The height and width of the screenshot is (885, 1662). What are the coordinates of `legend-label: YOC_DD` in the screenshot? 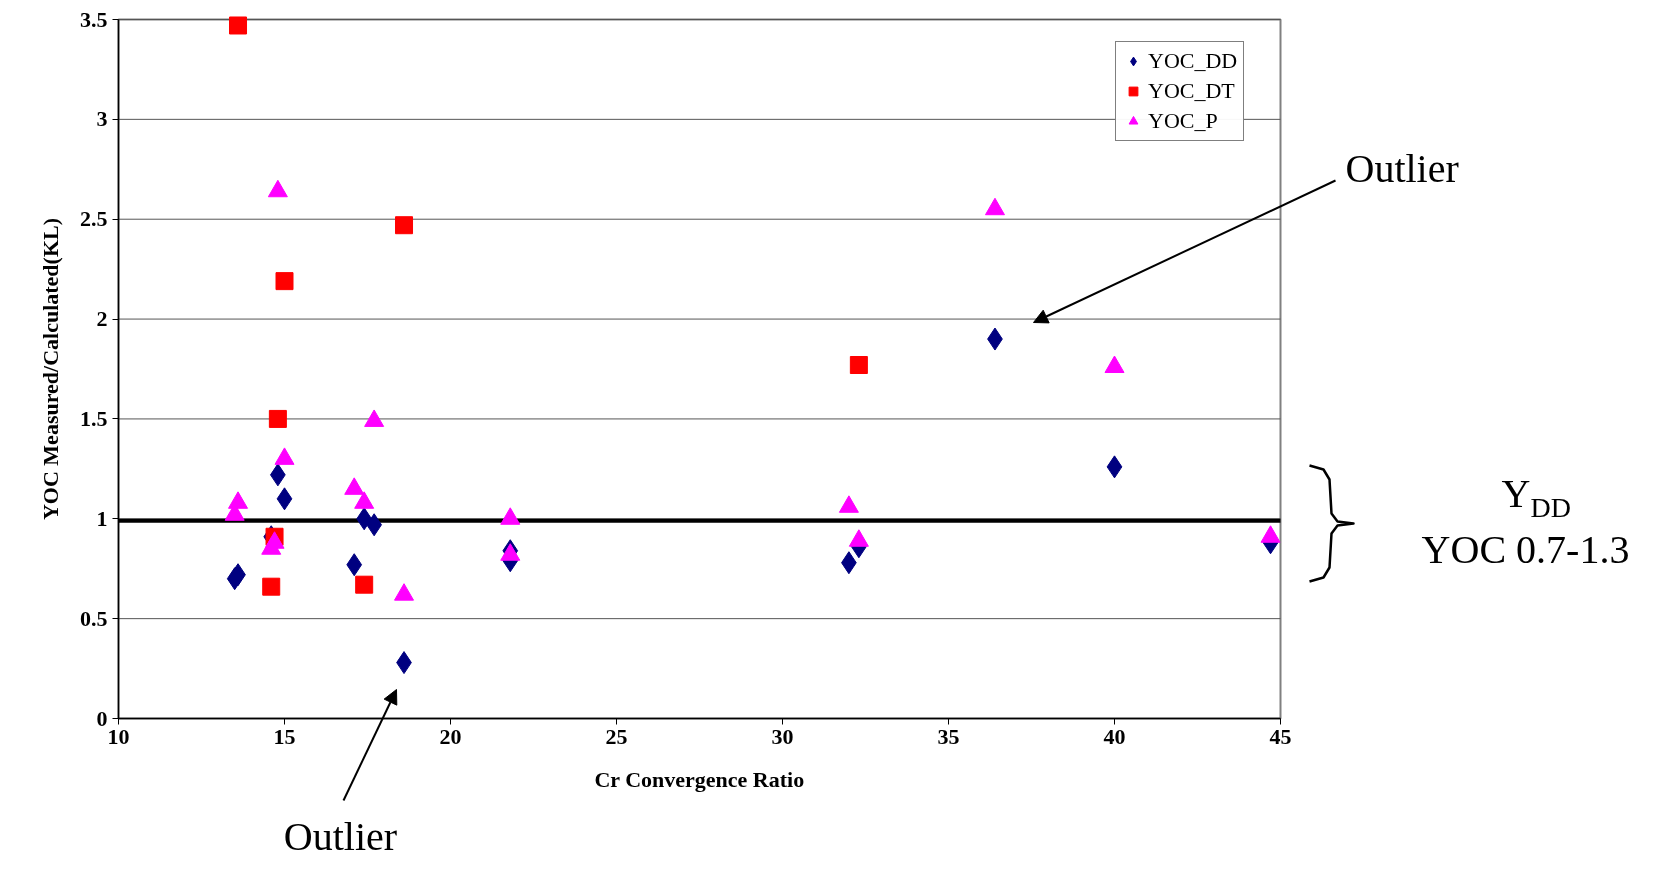 It's located at (1193, 61).